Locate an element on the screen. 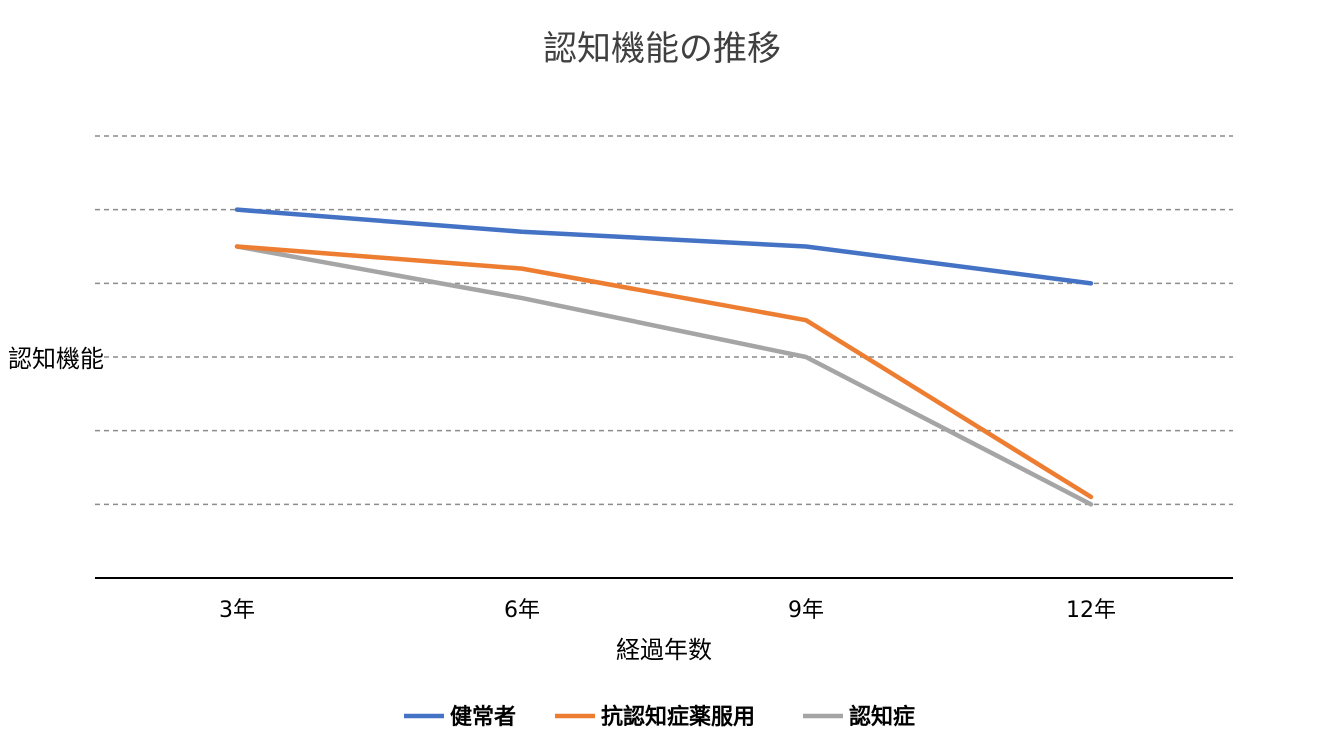 The width and height of the screenshot is (1318, 747). x-axis-label: 経過年数 is located at coordinates (664, 650).